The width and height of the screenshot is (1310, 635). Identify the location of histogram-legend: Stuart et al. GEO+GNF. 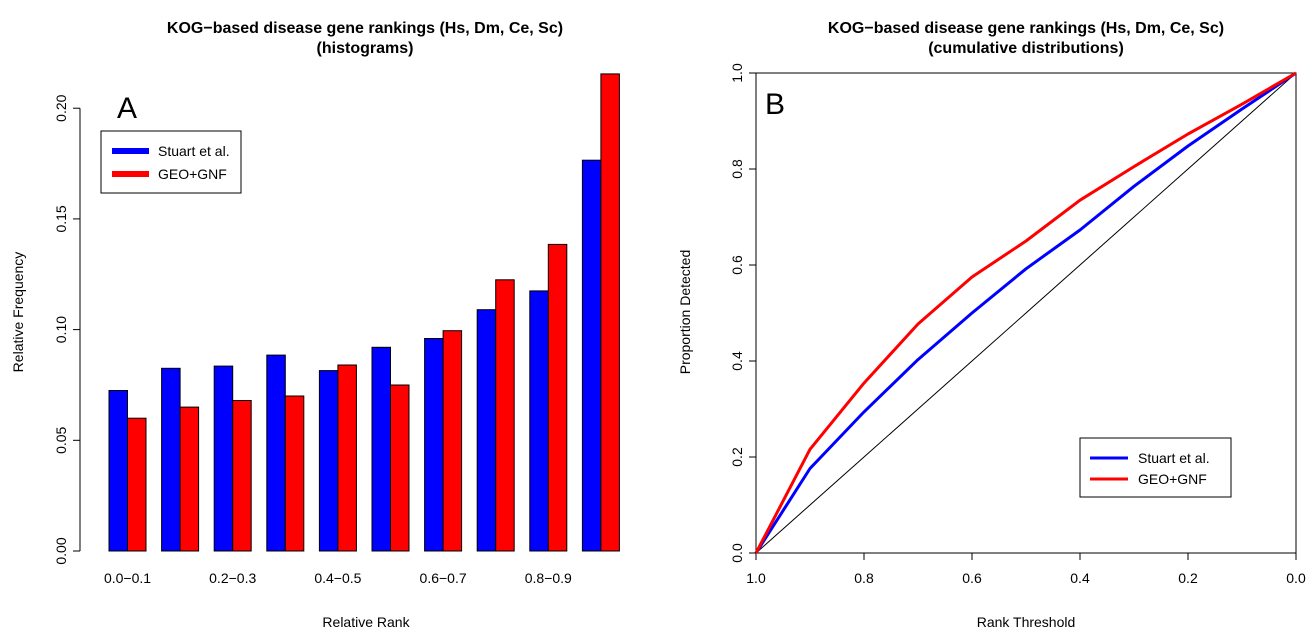
(171, 162).